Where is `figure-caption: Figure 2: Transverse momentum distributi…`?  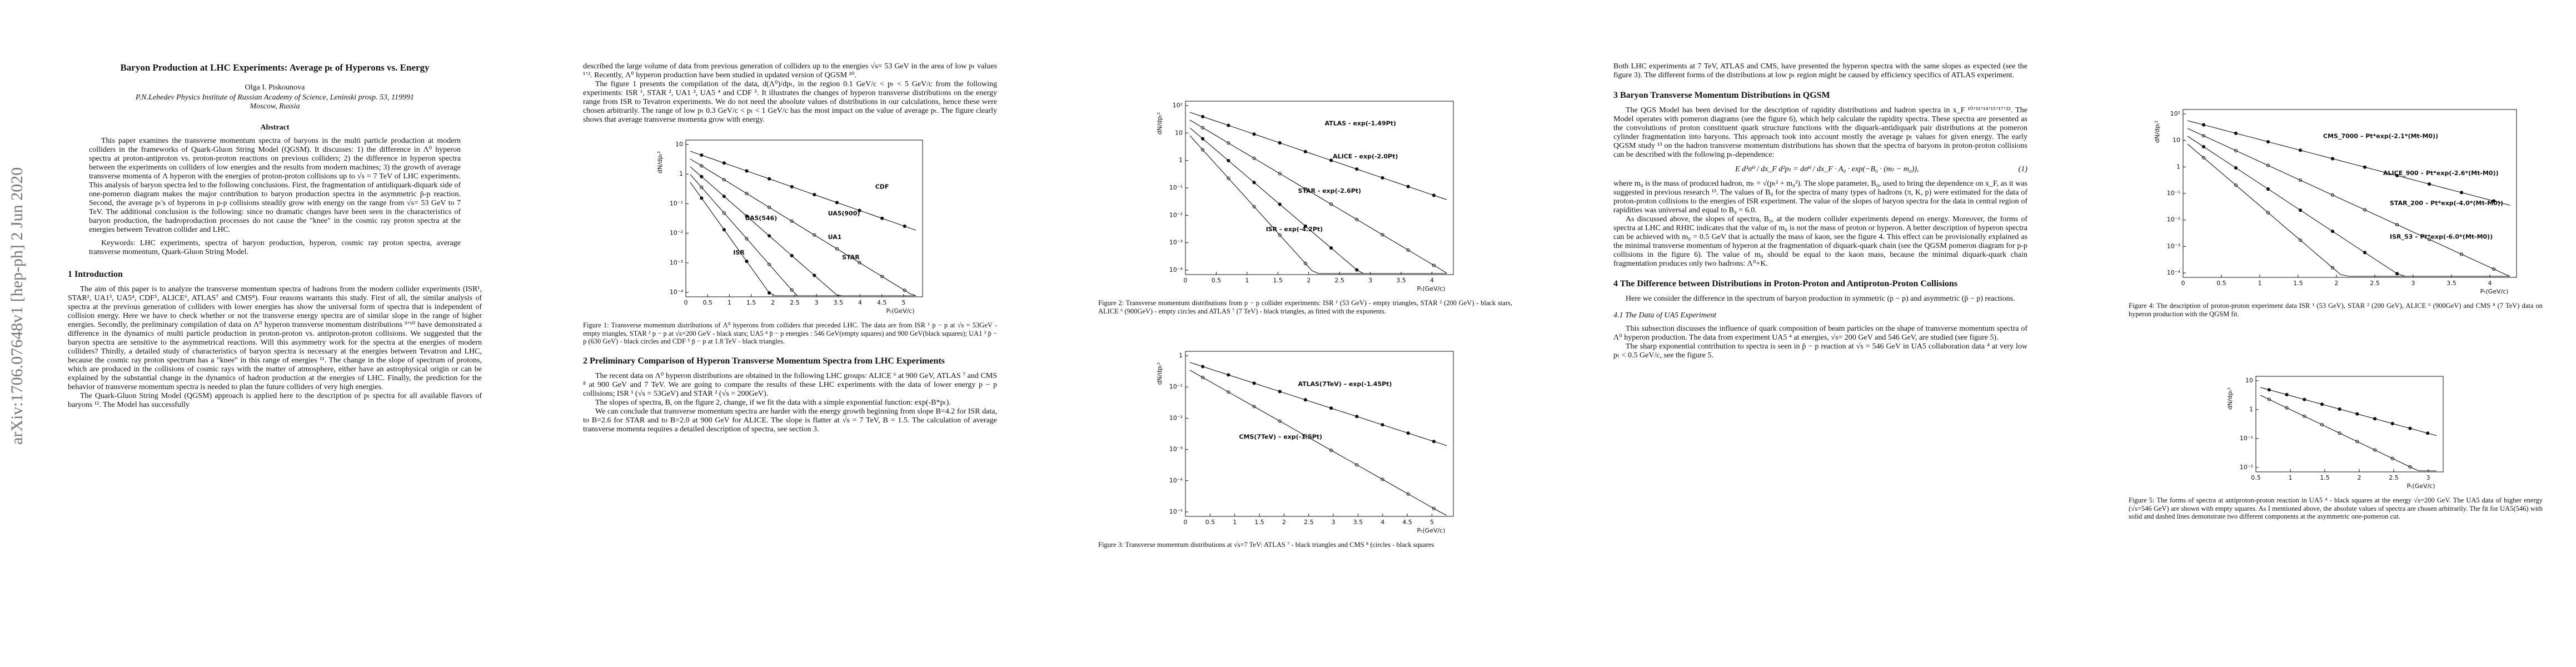
figure-caption: Figure 2: Transverse momentum distributi… is located at coordinates (1305, 307).